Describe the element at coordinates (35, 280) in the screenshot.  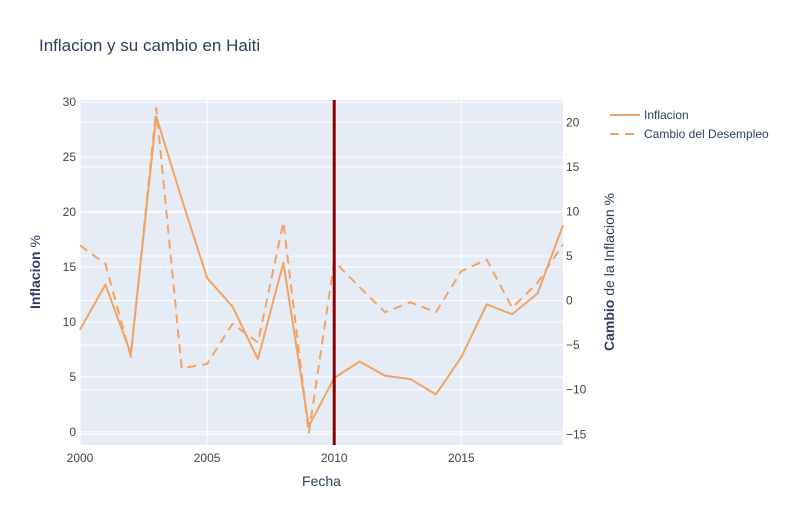
I see `y-axis-left-label-bold: Inflacion` at that location.